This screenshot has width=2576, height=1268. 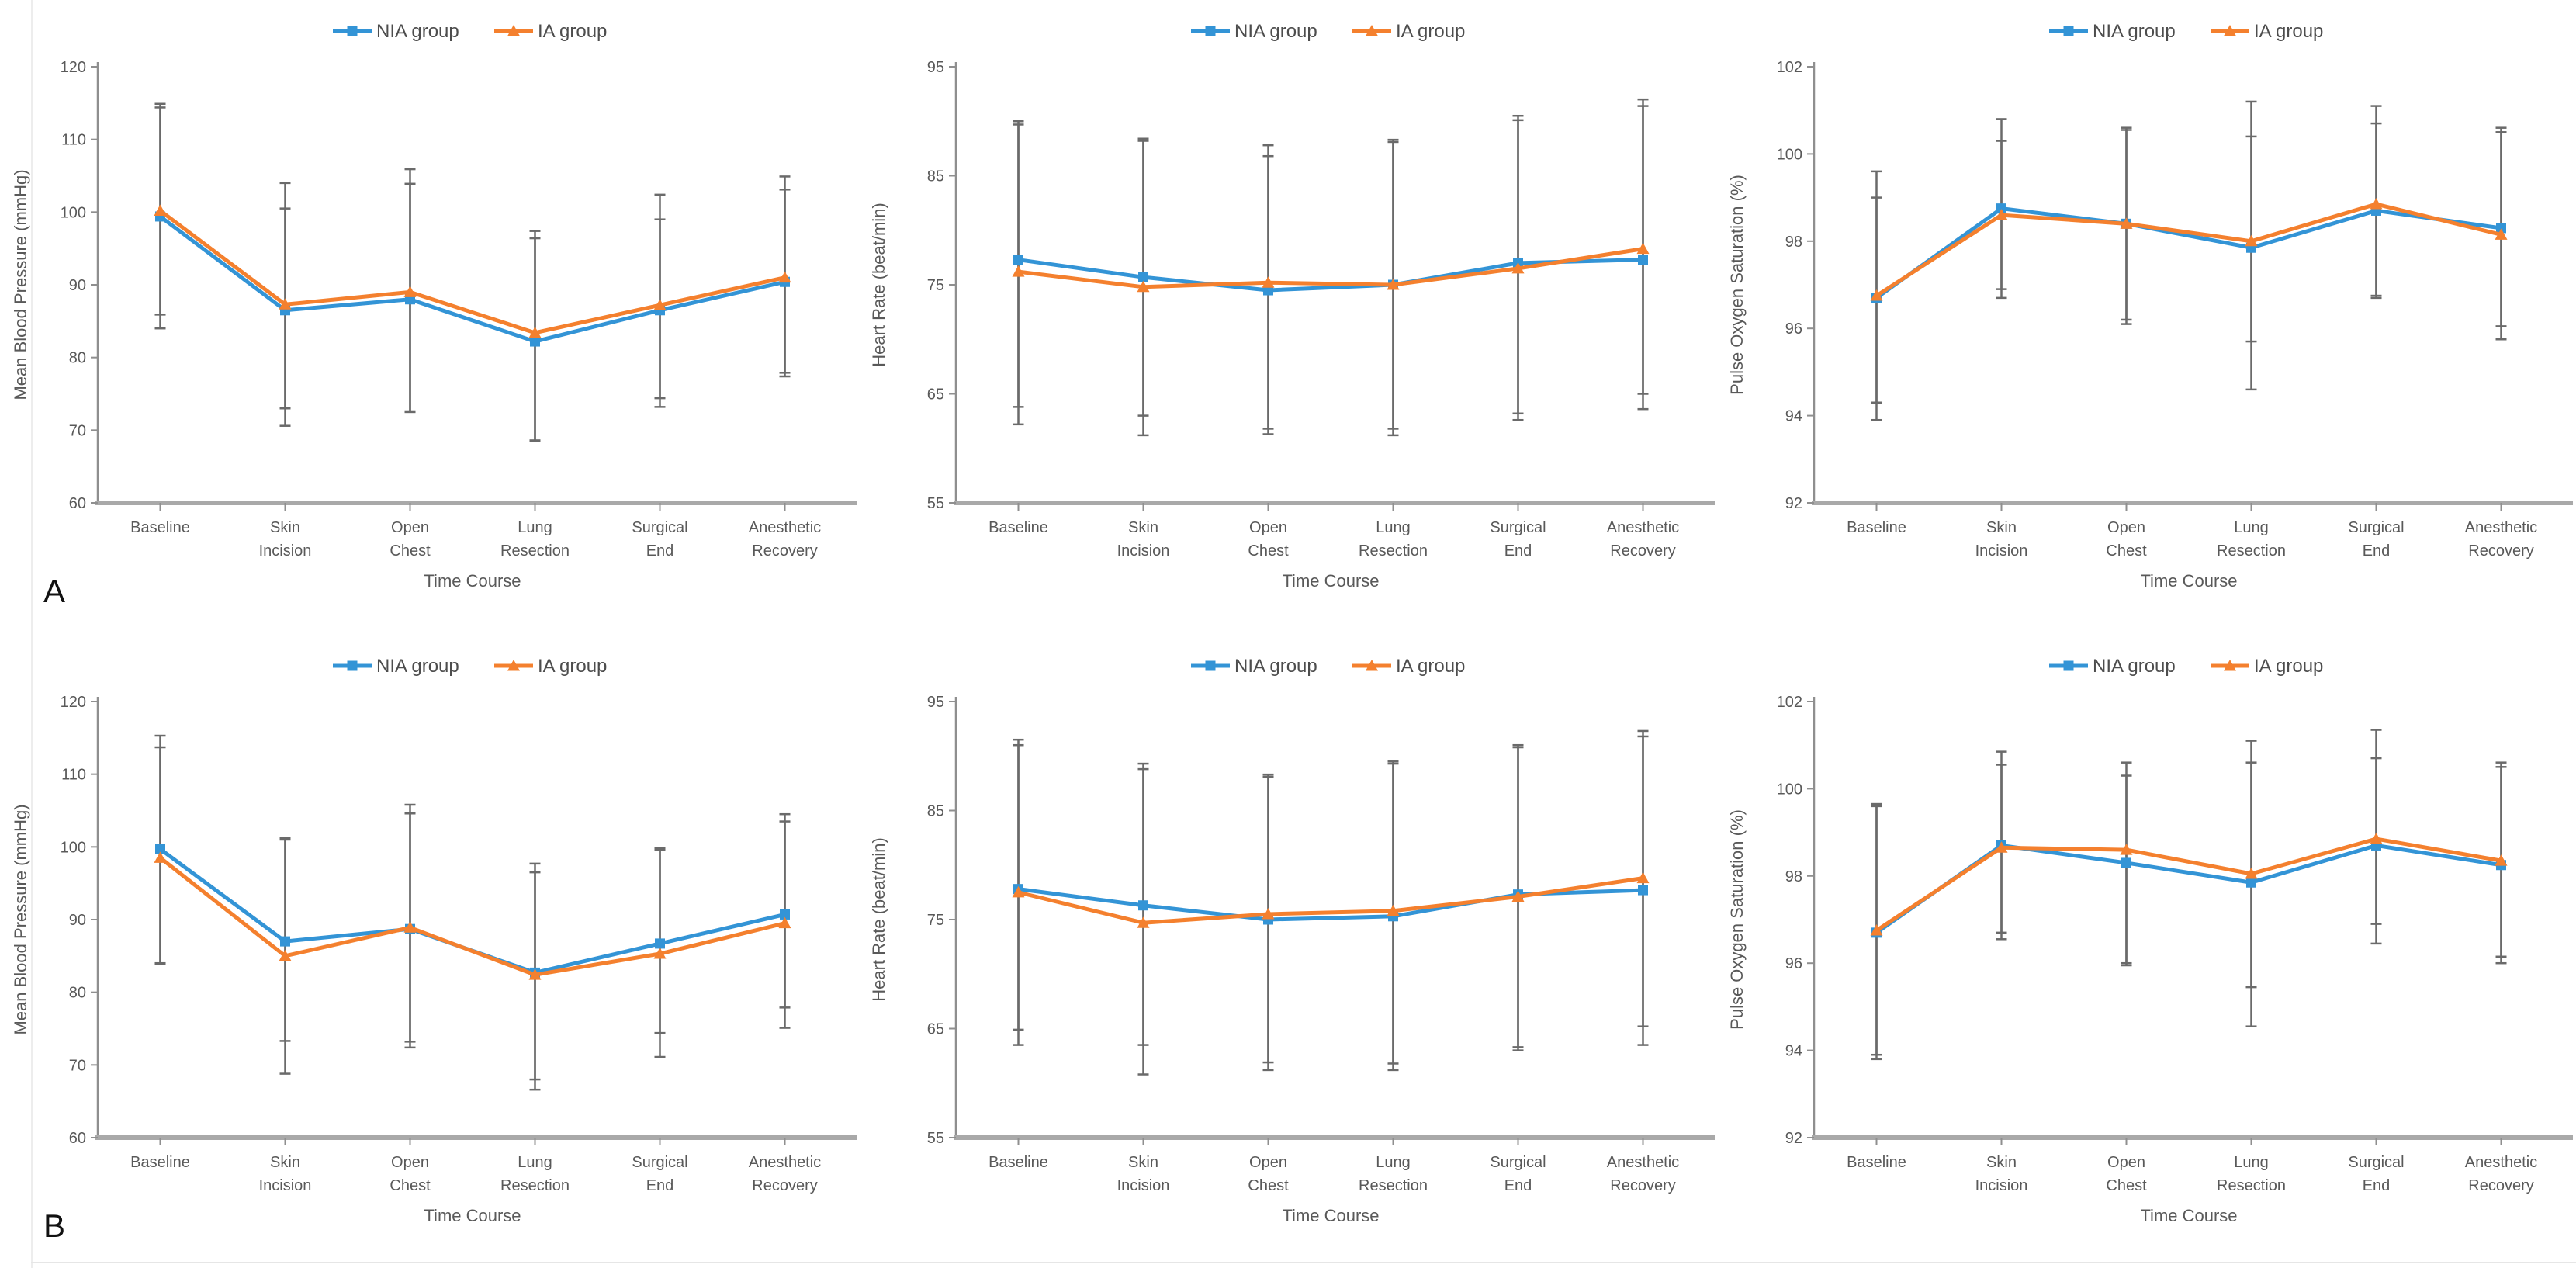 I want to click on category-label: Chest, so click(x=1268, y=1185).